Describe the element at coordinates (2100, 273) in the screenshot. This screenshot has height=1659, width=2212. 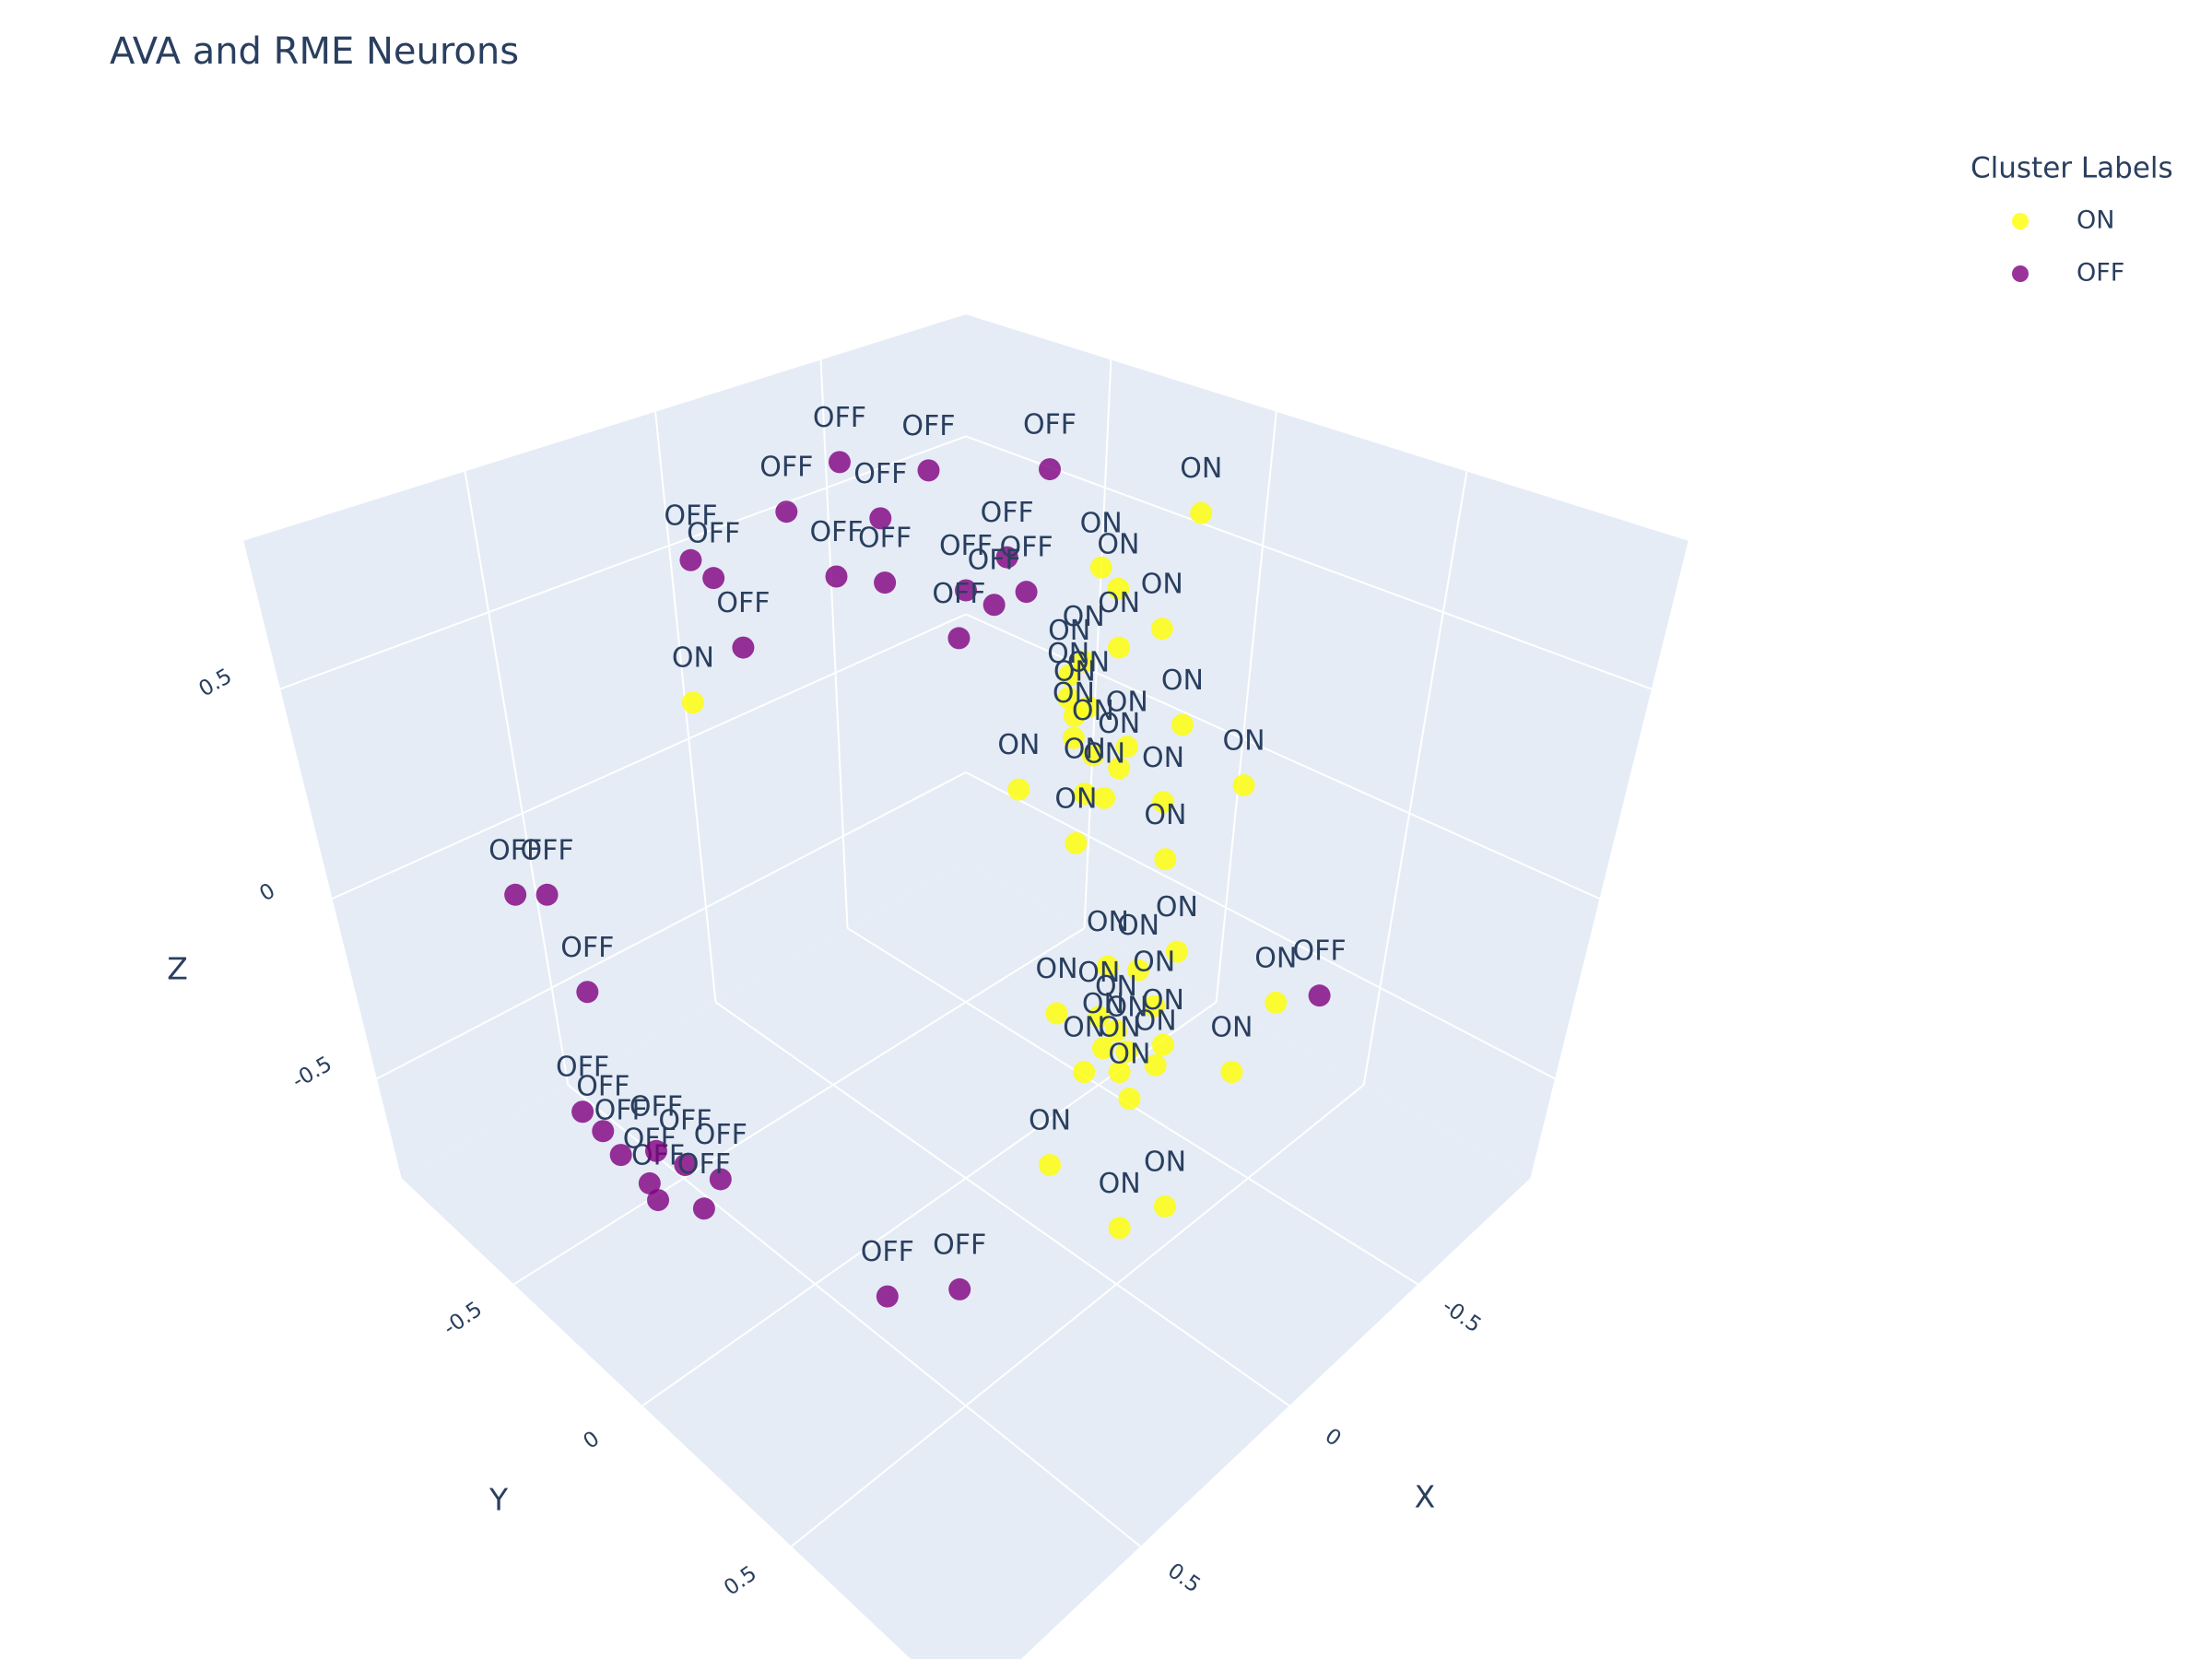
I see `legend-label: OFF` at that location.